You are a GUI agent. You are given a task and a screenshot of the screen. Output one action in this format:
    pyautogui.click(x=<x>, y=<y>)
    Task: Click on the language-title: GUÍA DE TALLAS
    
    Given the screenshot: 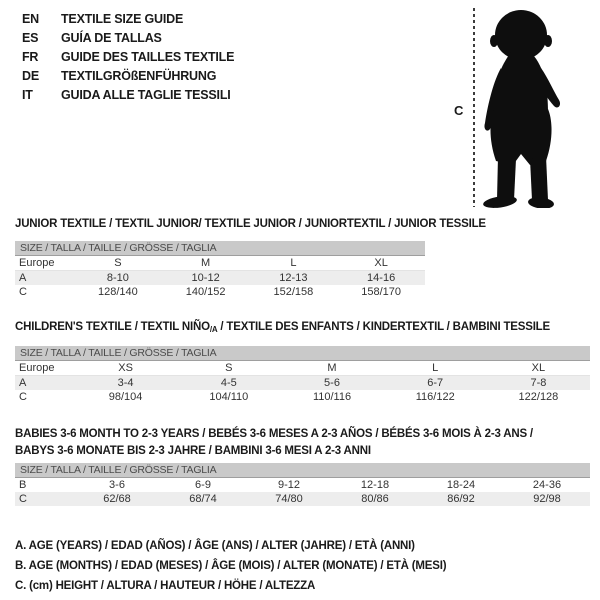 What is the action you would take?
    pyautogui.click(x=111, y=38)
    